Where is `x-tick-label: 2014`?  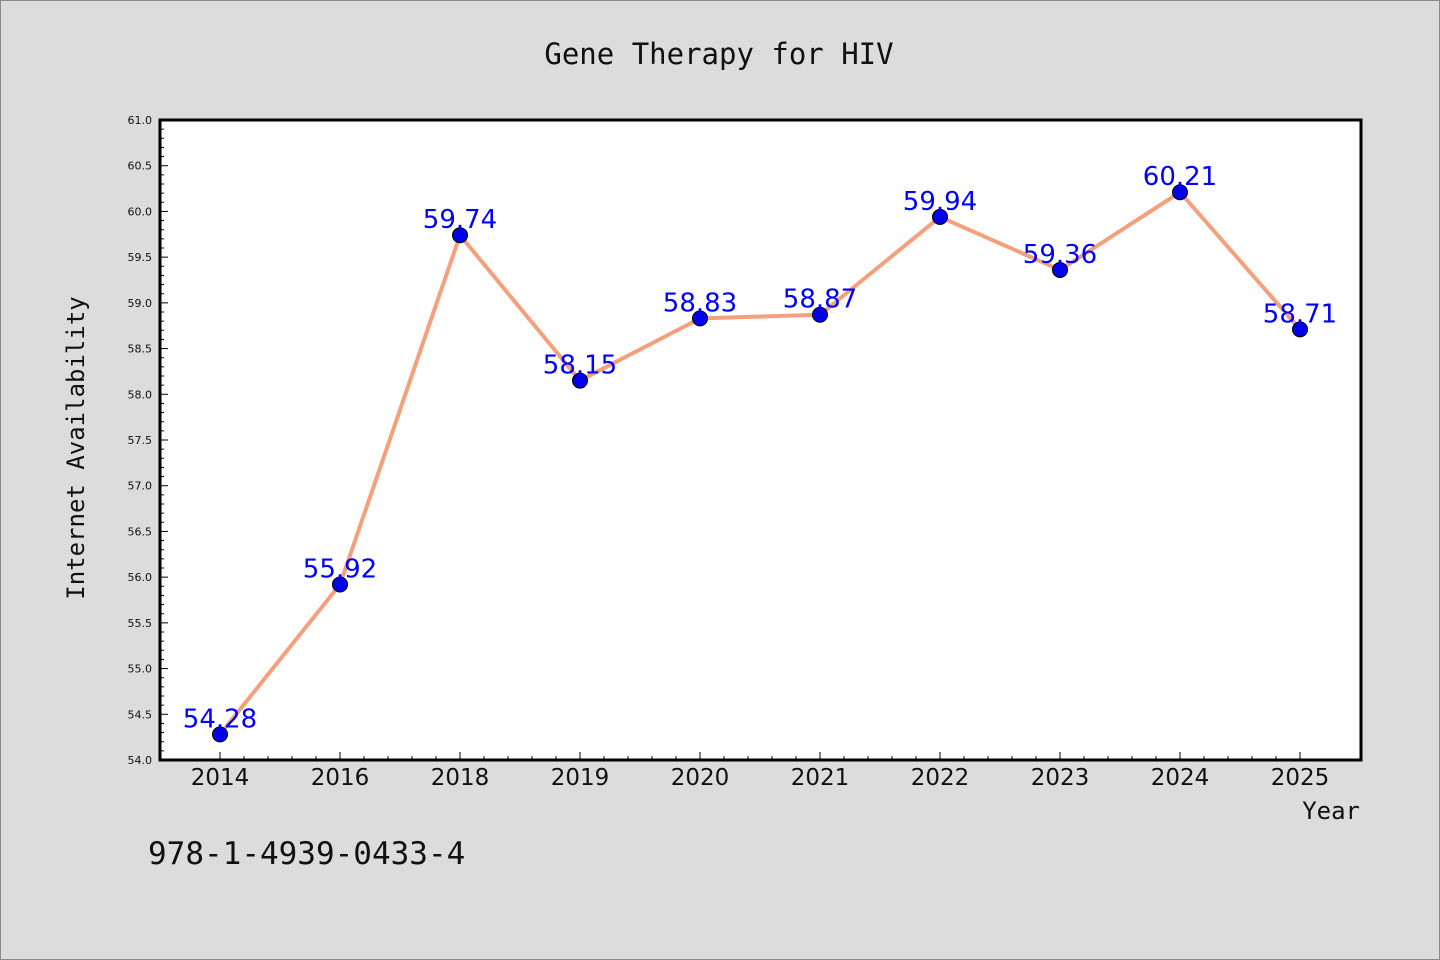
x-tick-label: 2014 is located at coordinates (220, 778).